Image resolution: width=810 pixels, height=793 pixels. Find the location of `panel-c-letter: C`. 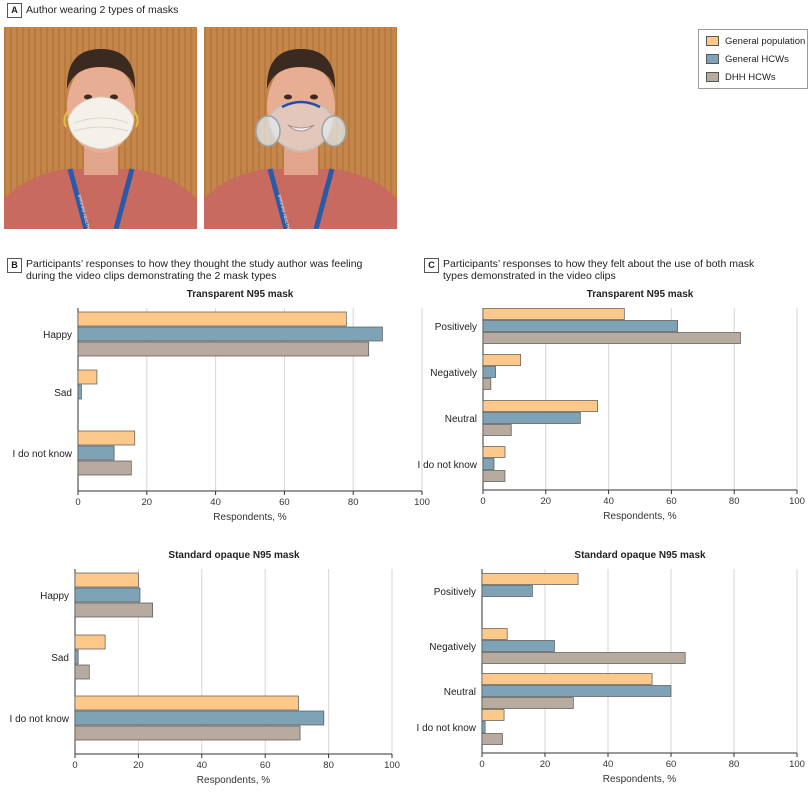

panel-c-letter: C is located at coordinates (431, 265).